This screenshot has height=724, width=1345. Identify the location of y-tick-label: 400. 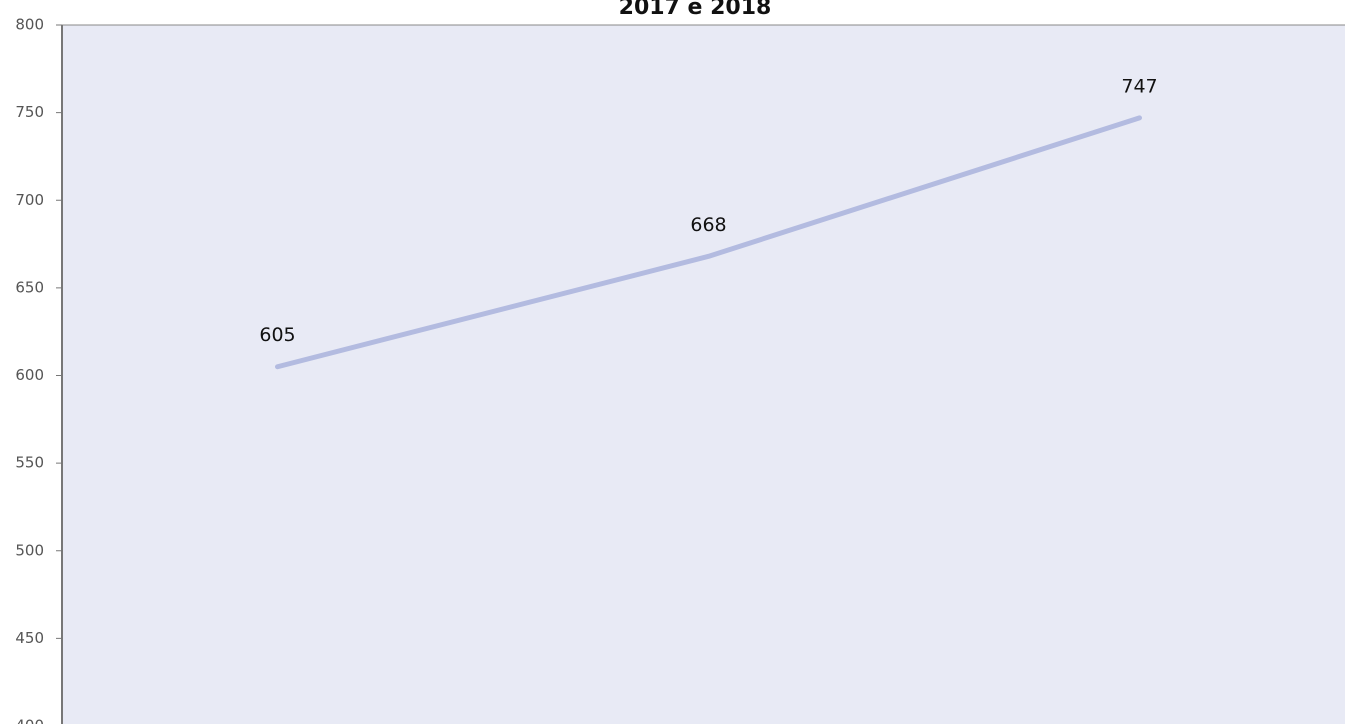
(29, 720).